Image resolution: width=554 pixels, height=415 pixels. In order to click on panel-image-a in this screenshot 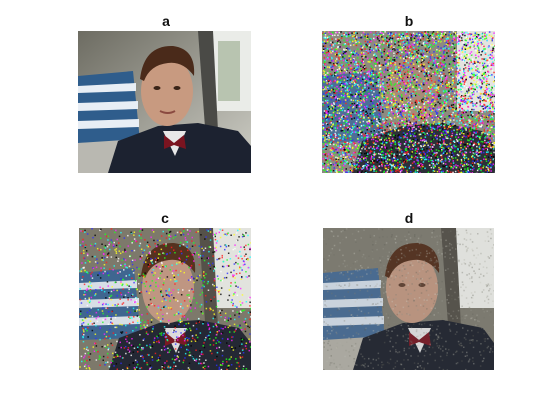, I will do `click(164, 102)`.